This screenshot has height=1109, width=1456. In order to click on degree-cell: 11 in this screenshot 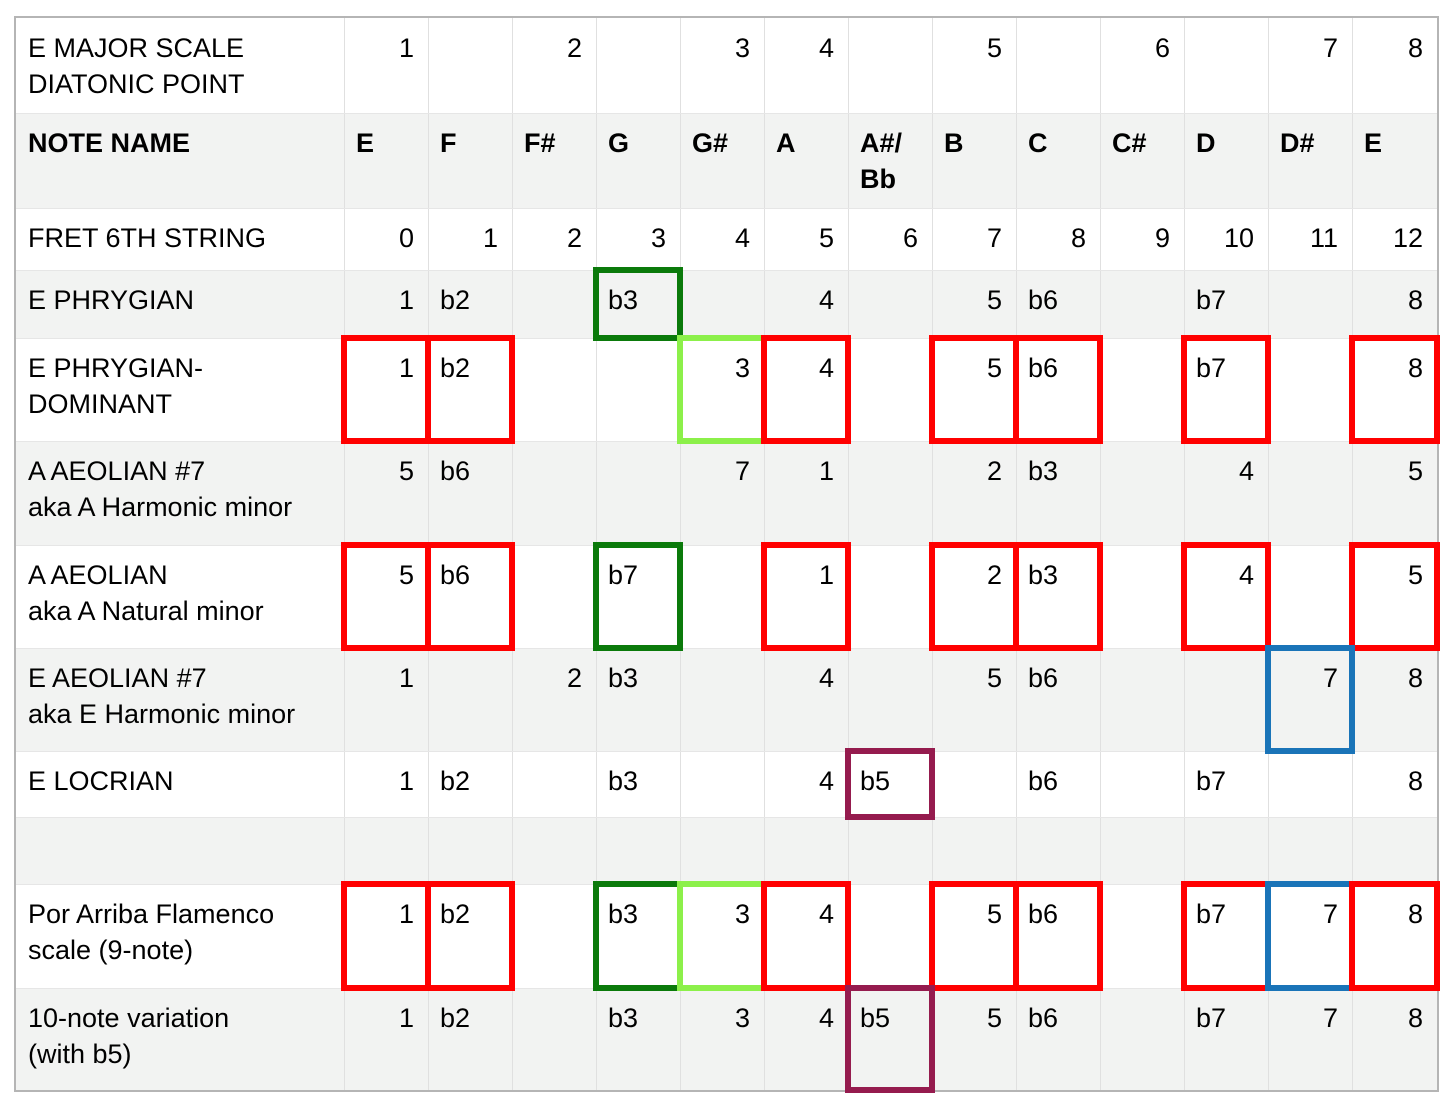, I will do `click(1323, 238)`.